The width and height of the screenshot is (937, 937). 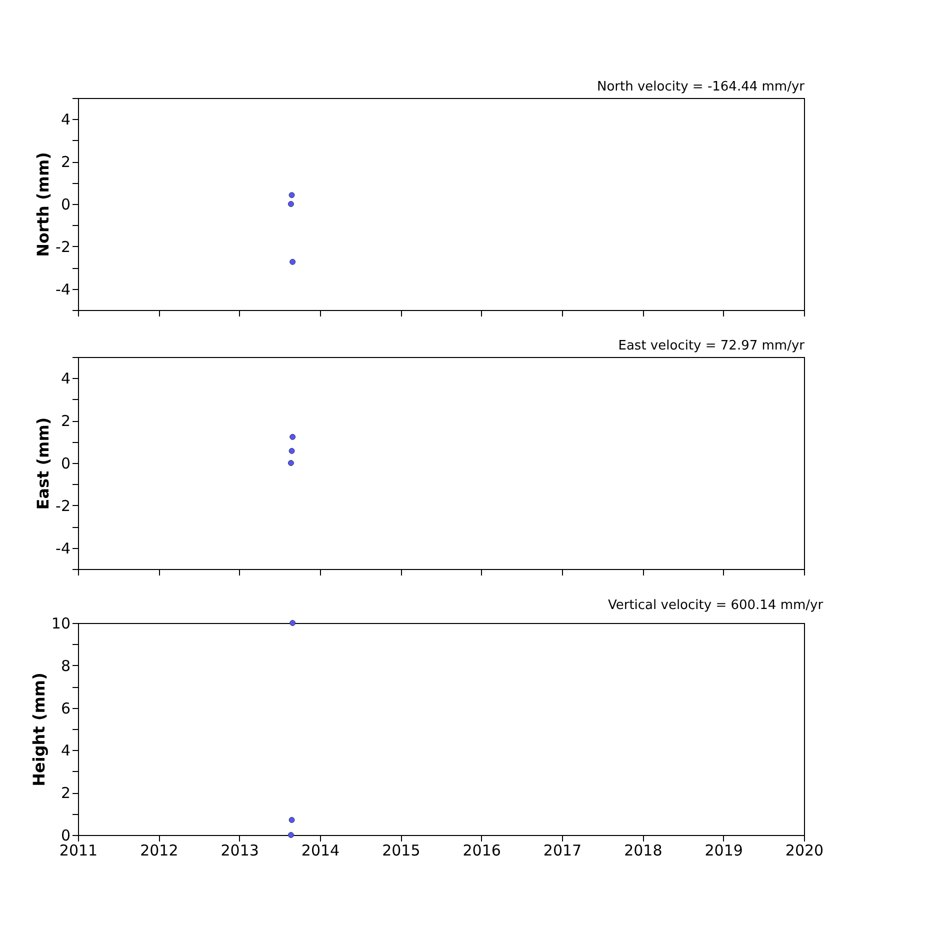 I want to click on x-tick-label: 2015, so click(x=401, y=851).